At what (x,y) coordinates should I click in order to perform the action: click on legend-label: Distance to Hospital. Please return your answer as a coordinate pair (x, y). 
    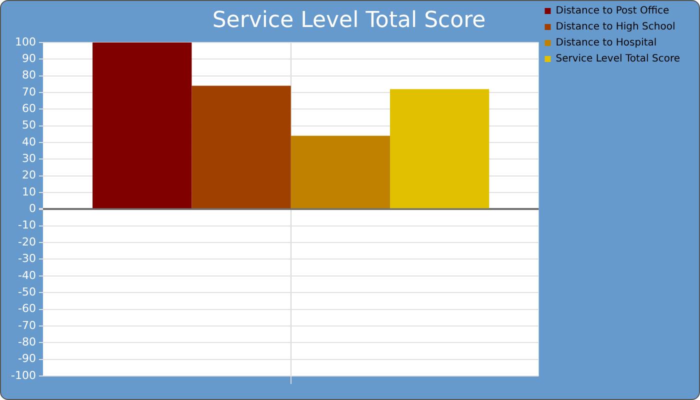
    Looking at the image, I should click on (606, 43).